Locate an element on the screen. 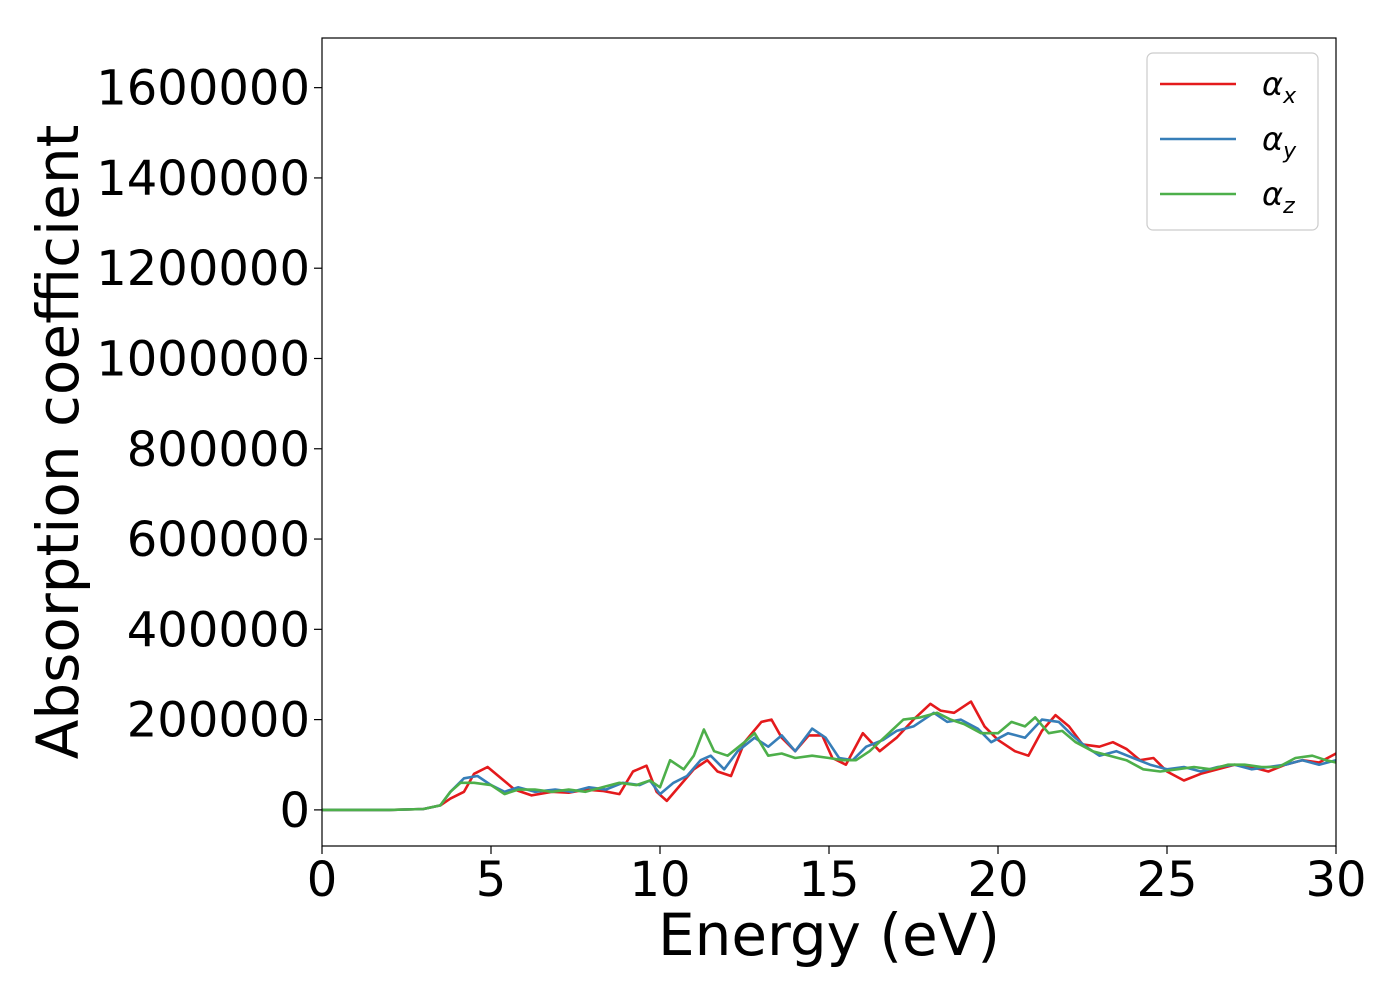 The image size is (1400, 1000). x-axis-label: Energy (eV) is located at coordinates (829, 935).